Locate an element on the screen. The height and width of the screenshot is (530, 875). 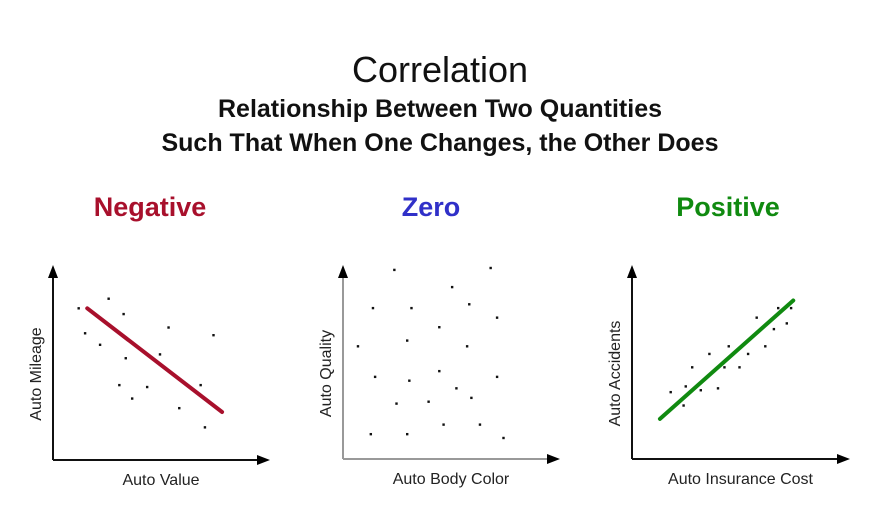
panel-title: Positive is located at coordinates (728, 207).